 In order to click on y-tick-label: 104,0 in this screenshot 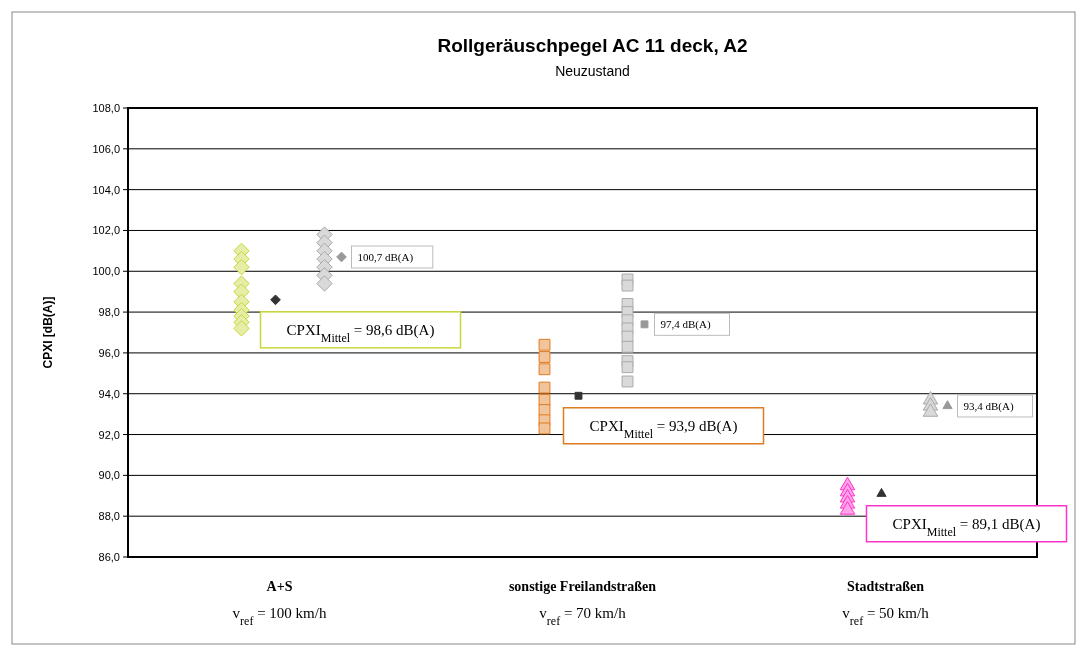, I will do `click(106, 189)`.